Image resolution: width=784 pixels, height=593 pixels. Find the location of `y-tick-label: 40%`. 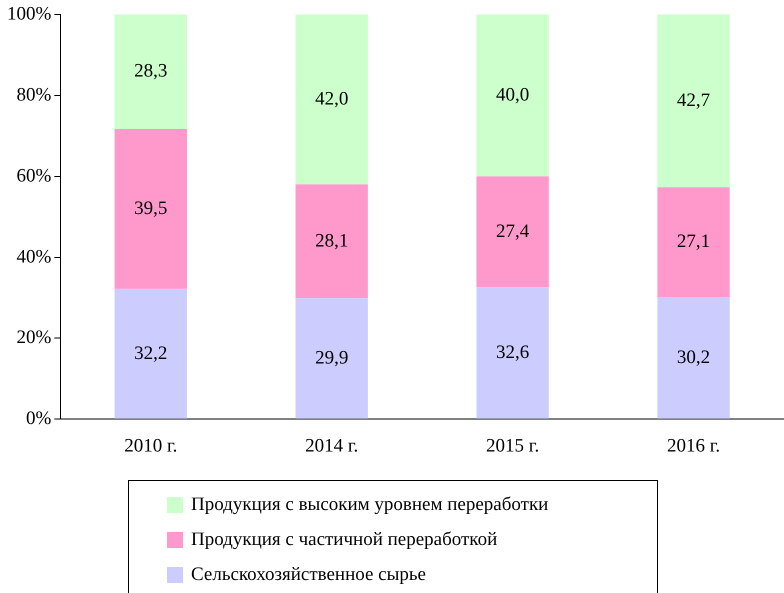

y-tick-label: 40% is located at coordinates (34, 257).